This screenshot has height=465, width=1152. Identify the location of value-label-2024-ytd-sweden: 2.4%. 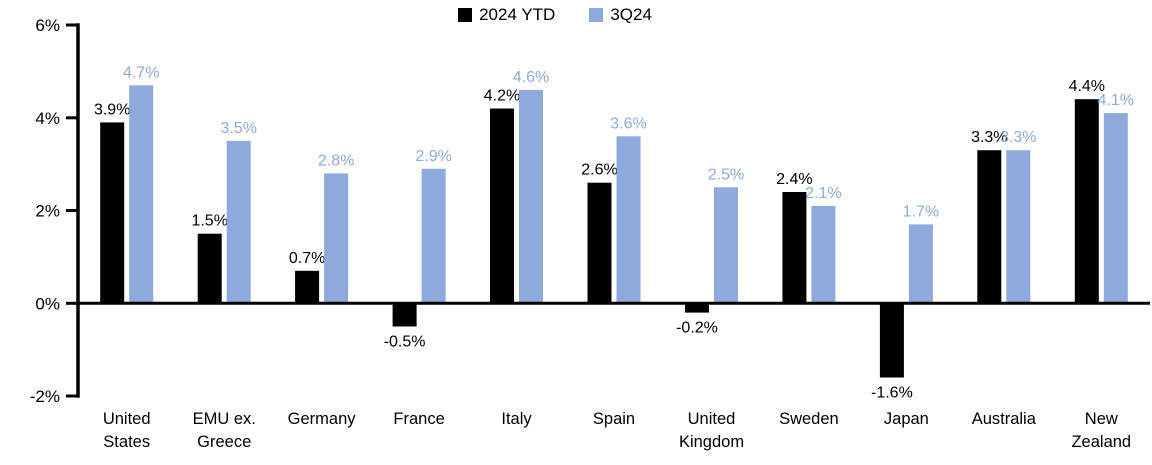
(794, 179).